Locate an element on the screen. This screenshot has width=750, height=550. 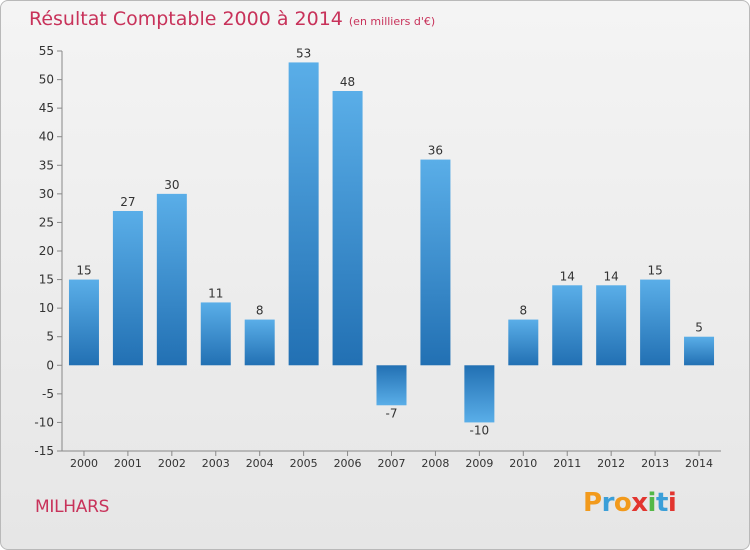
logo-letter: x is located at coordinates (639, 503).